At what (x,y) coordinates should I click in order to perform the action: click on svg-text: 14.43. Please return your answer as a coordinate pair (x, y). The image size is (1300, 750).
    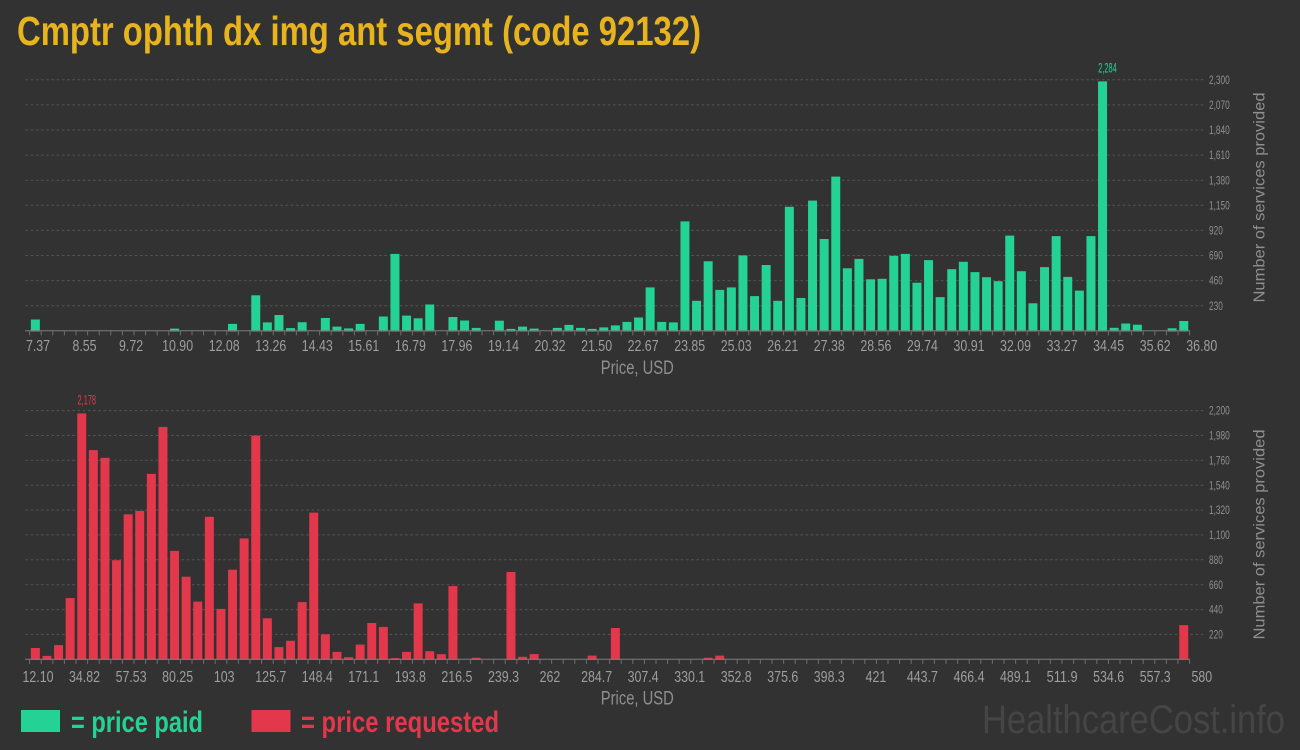
    Looking at the image, I should click on (317, 346).